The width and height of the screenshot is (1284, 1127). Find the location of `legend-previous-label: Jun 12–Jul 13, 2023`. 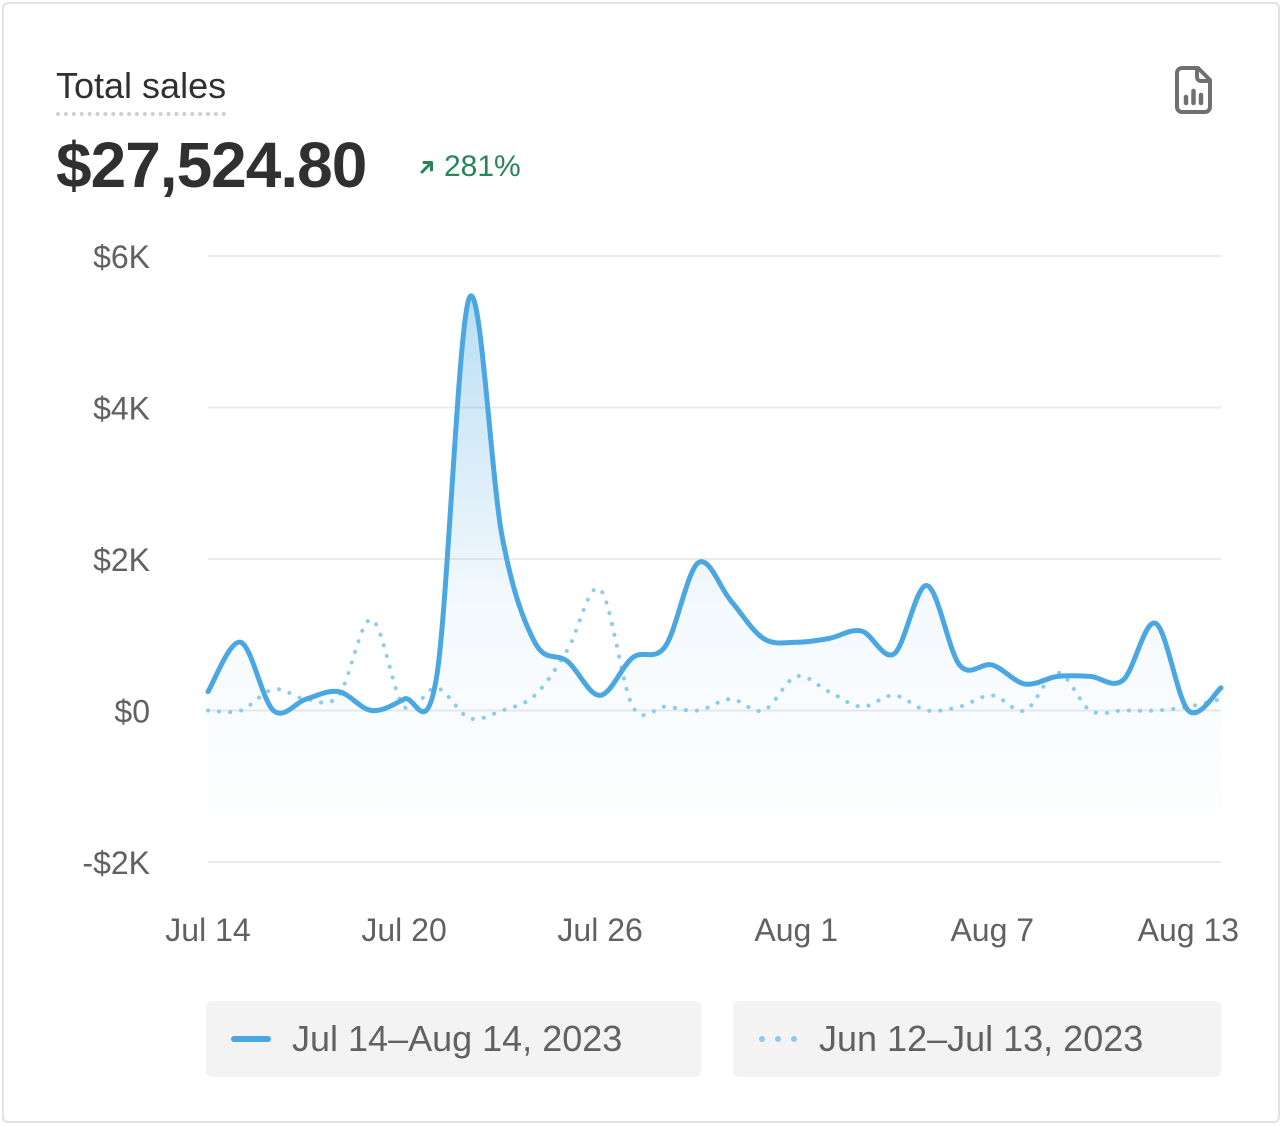

legend-previous-label: Jun 12–Jul 13, 2023 is located at coordinates (981, 1038).